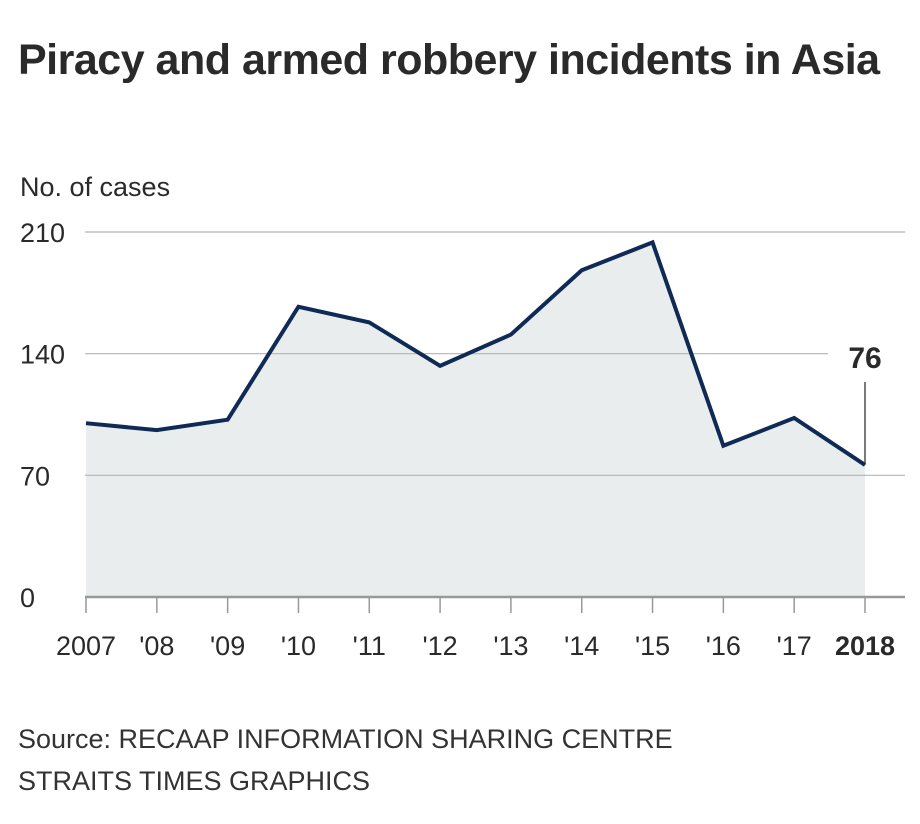 This screenshot has height=824, width=920. I want to click on x-tick-label: '17, so click(794, 646).